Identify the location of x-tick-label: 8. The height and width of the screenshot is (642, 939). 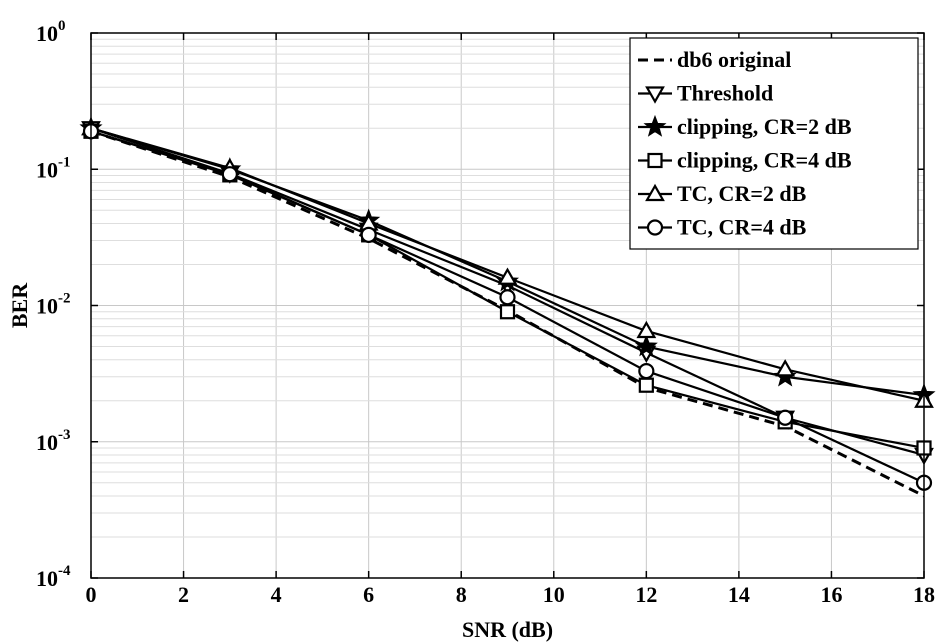
(461, 594).